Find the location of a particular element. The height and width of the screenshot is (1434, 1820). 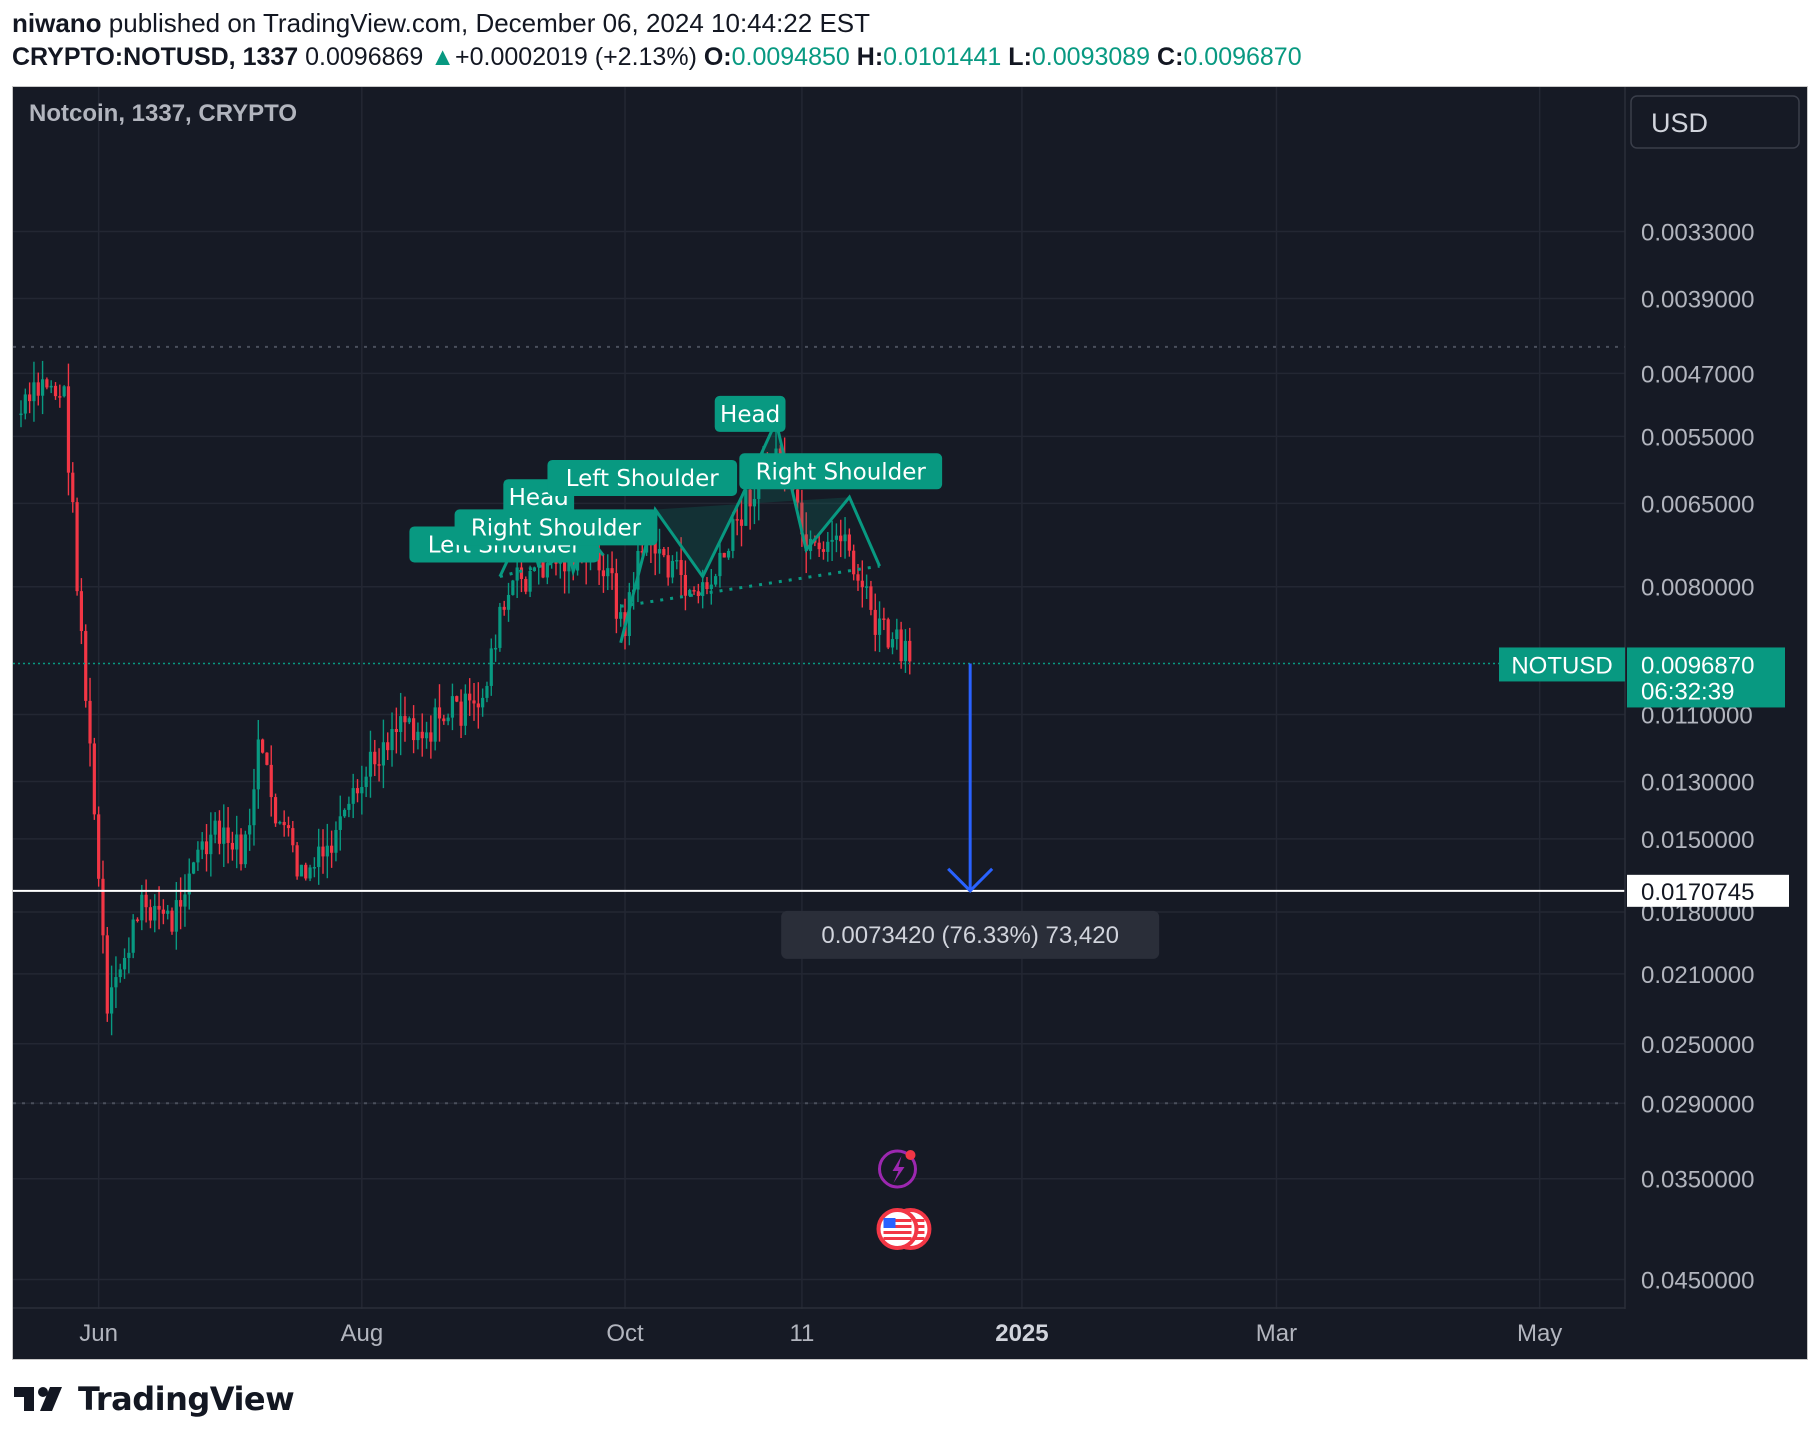

pattern-label-box is located at coordinates (556, 527).